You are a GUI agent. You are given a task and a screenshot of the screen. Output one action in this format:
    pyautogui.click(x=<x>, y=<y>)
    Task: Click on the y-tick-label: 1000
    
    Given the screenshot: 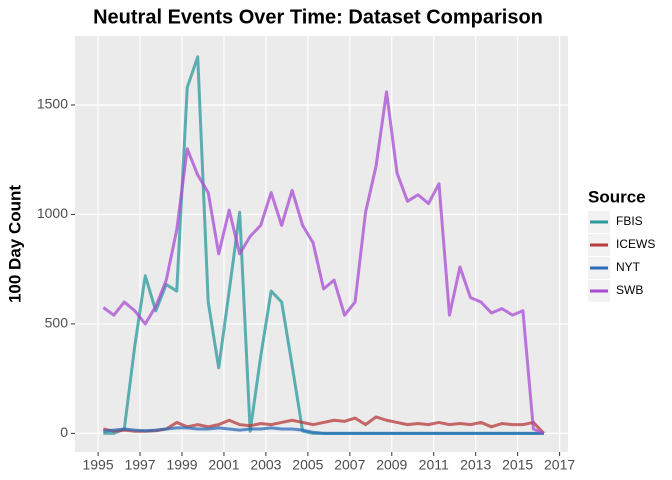 What is the action you would take?
    pyautogui.click(x=52, y=213)
    